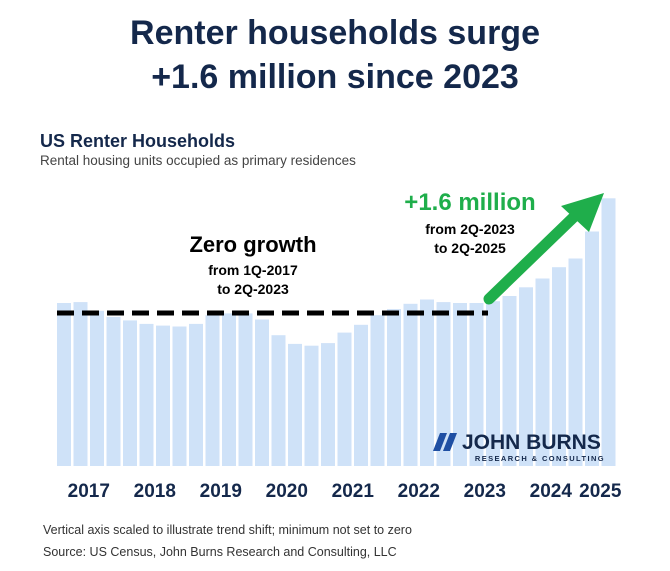  I want to click on x-tick-label-2023: 2023, so click(485, 491).